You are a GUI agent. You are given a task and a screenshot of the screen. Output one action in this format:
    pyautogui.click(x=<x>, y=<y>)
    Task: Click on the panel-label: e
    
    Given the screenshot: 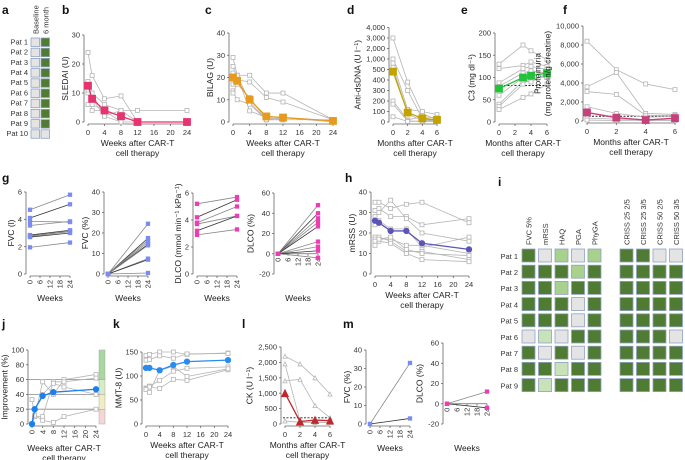 What is the action you would take?
    pyautogui.click(x=464, y=10)
    